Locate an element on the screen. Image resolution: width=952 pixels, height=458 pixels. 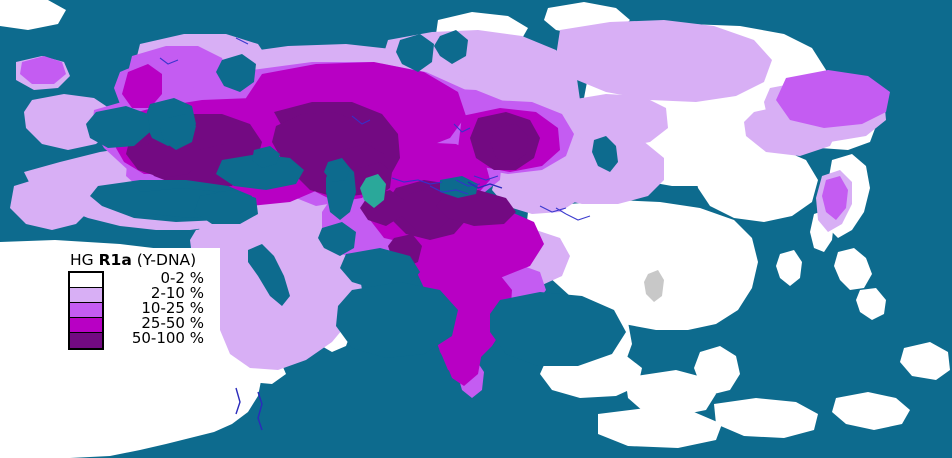
legend-title: HG R1a (Y-DNA) is located at coordinates (143, 260).